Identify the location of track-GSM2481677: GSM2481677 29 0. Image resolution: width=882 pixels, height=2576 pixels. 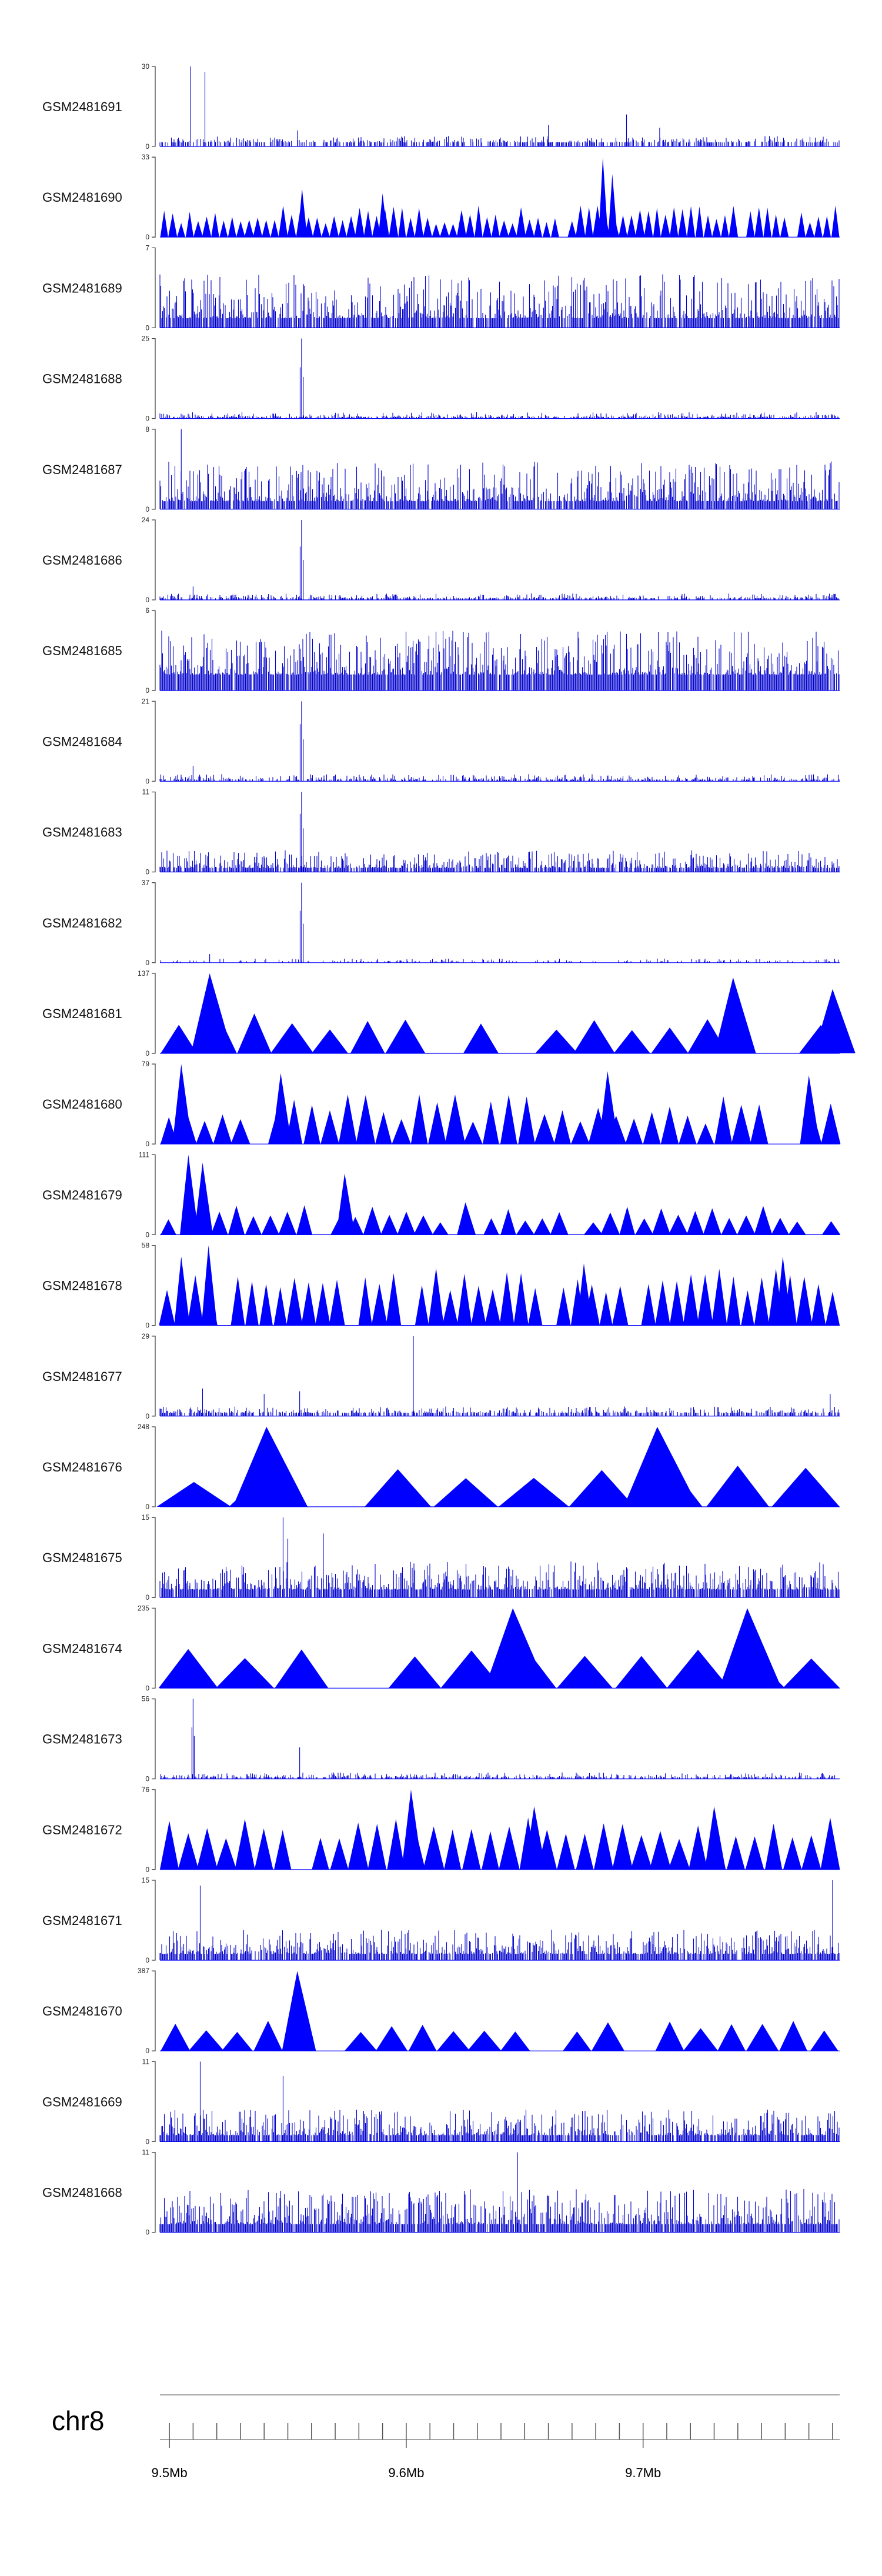
(441, 1376).